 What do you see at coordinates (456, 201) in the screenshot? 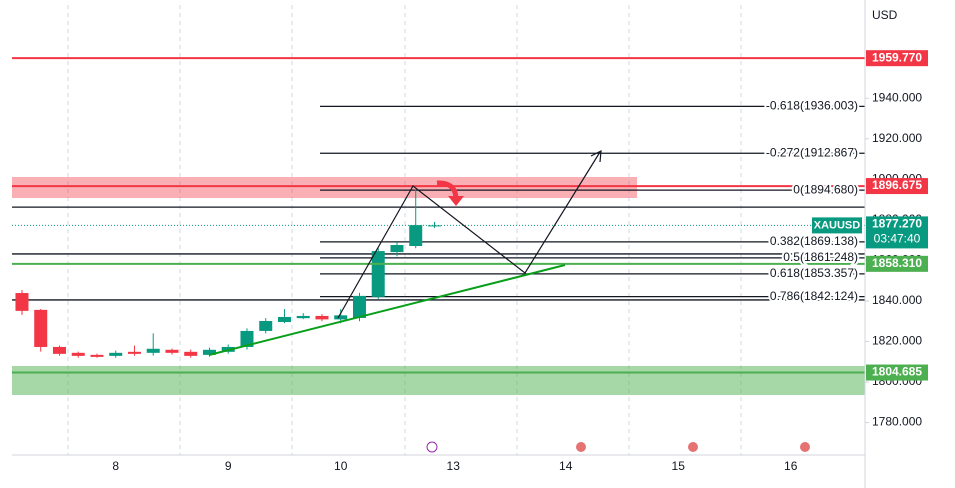
I see `reversal-arrow-head` at bounding box center [456, 201].